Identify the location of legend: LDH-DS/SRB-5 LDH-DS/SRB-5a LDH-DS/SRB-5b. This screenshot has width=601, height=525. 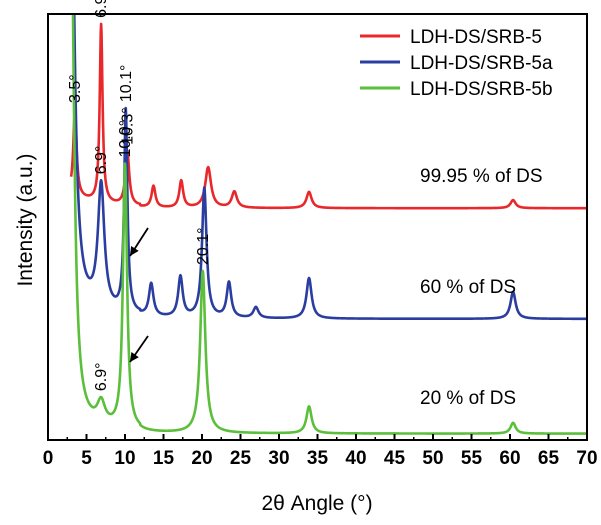
(456, 63).